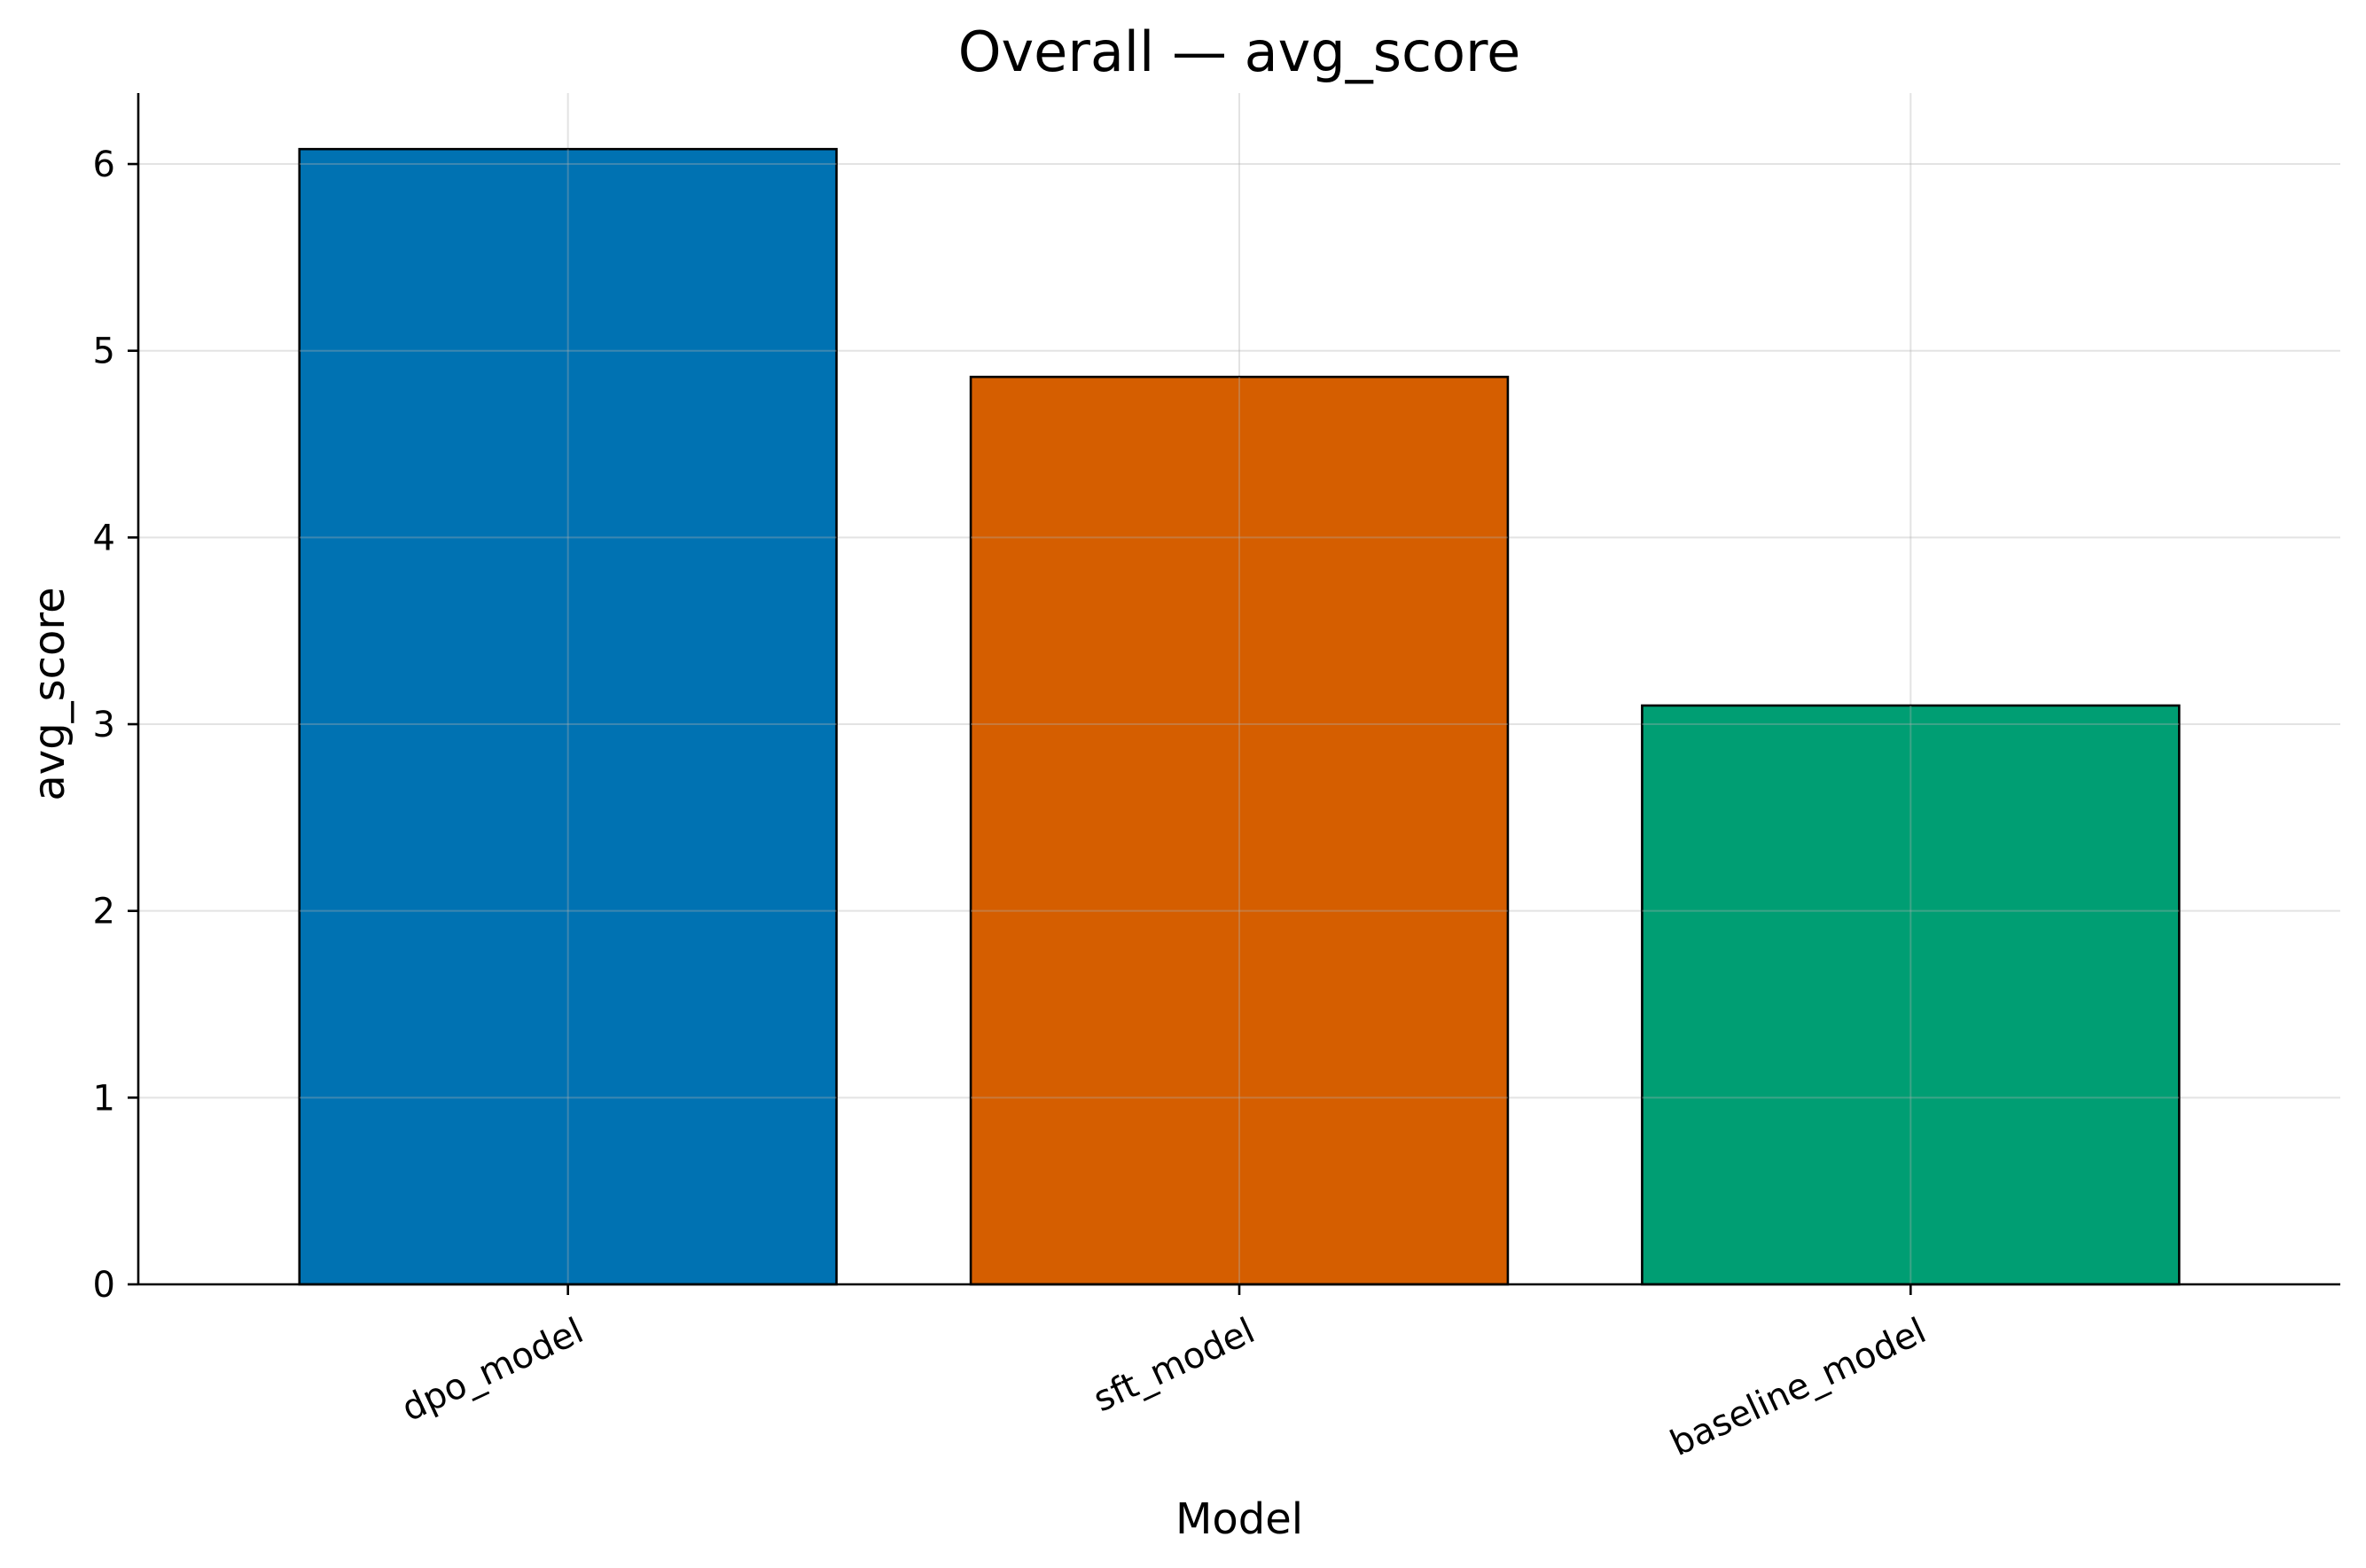 This screenshot has width=2366, height=1568. I want to click on bar-sft_model, so click(1239, 830).